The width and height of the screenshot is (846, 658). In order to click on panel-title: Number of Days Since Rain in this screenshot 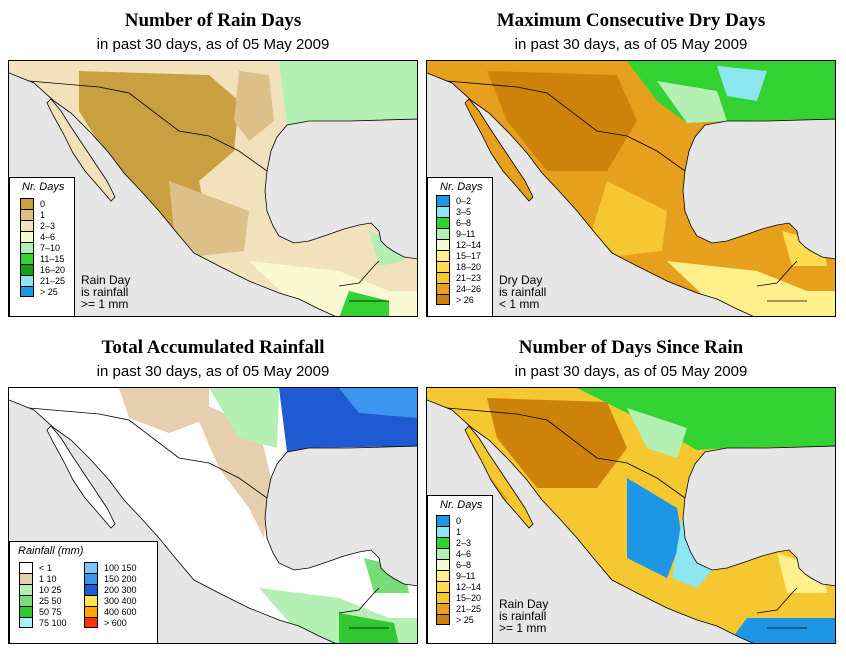, I will do `click(631, 347)`.